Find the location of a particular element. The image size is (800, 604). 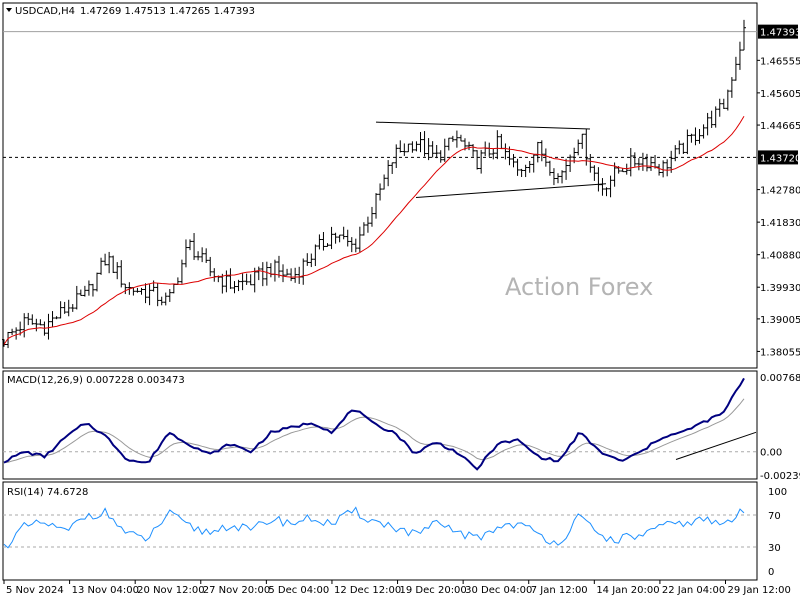

macd-trendline is located at coordinates (716, 445).